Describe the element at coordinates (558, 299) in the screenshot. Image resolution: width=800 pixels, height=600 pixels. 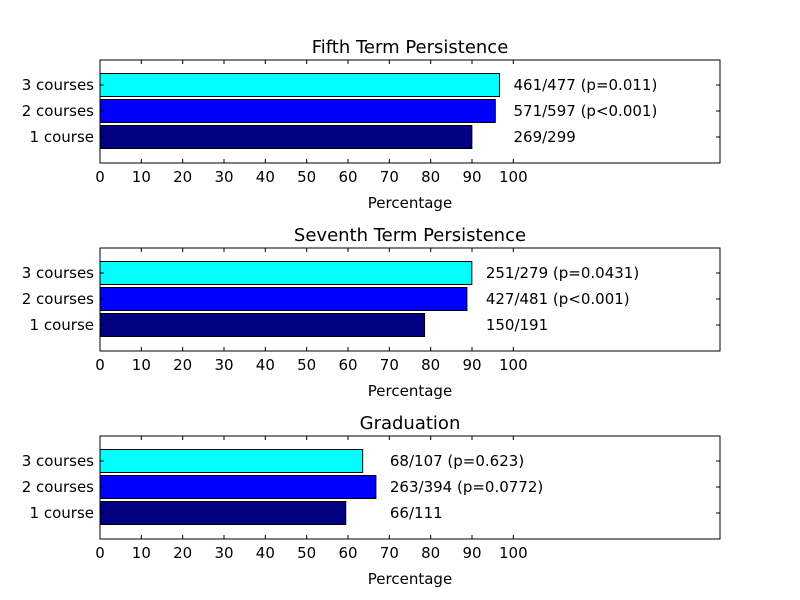
I see `data-label: 427/481 (p<0.001)` at that location.